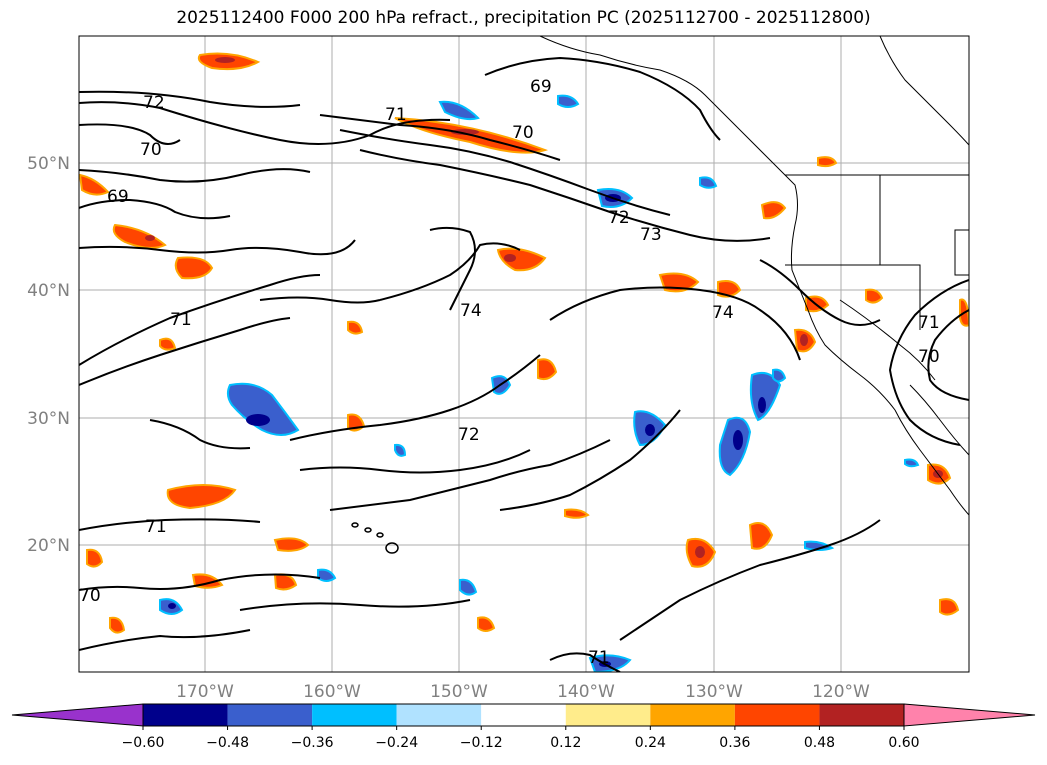 This screenshot has height=765, width=1047. I want to click on contour-label: 73, so click(651, 235).